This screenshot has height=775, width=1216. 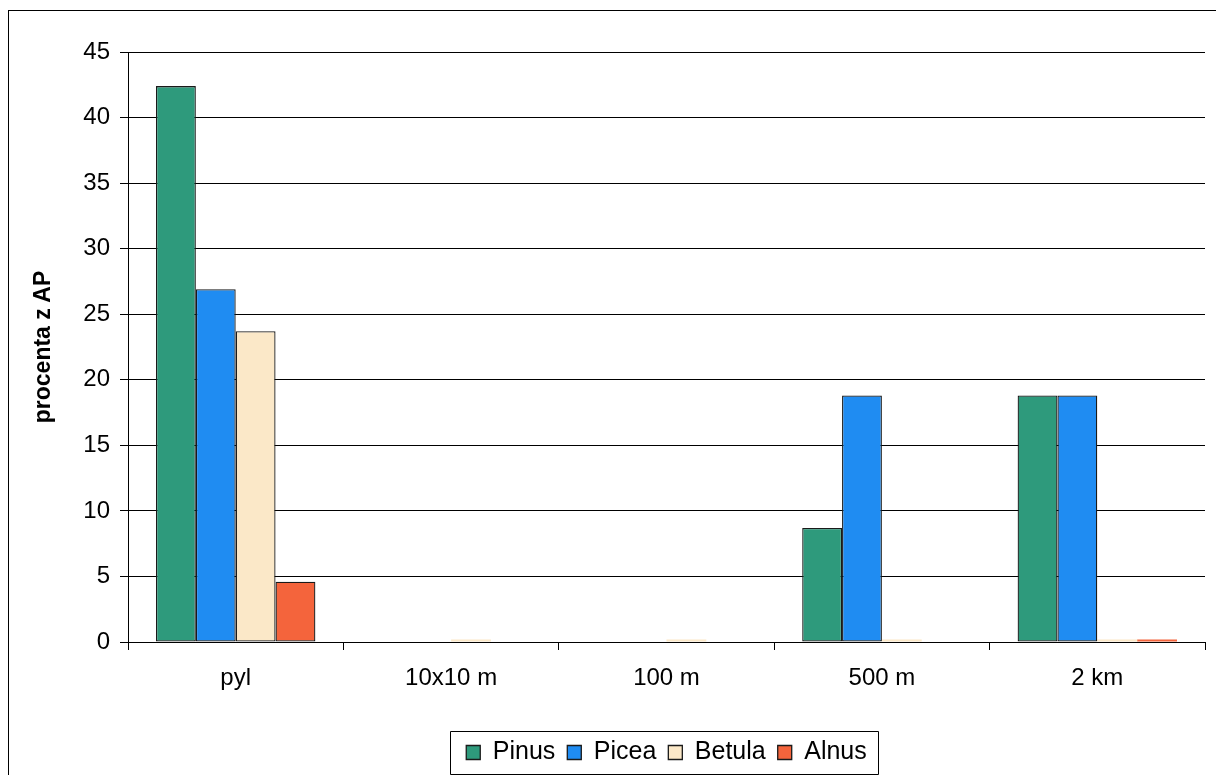 I want to click on y-axis-title: procenta z AP, so click(x=42, y=347).